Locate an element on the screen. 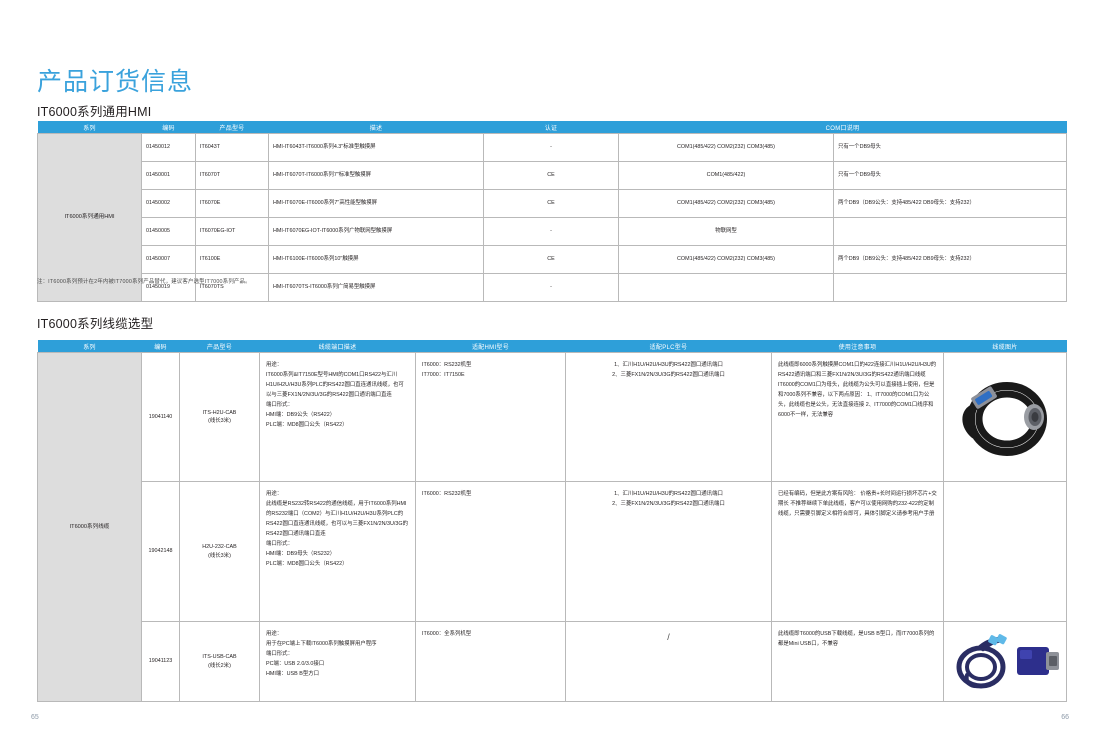 This screenshot has width=1102, height=747. cell-description: HMI-IT6043T-IT6000系列4.3"标准型触摸屏 is located at coordinates (376, 147).